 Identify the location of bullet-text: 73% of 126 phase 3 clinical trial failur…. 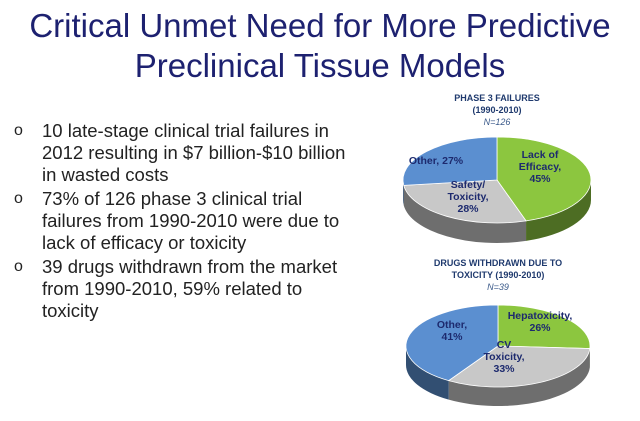
(191, 220).